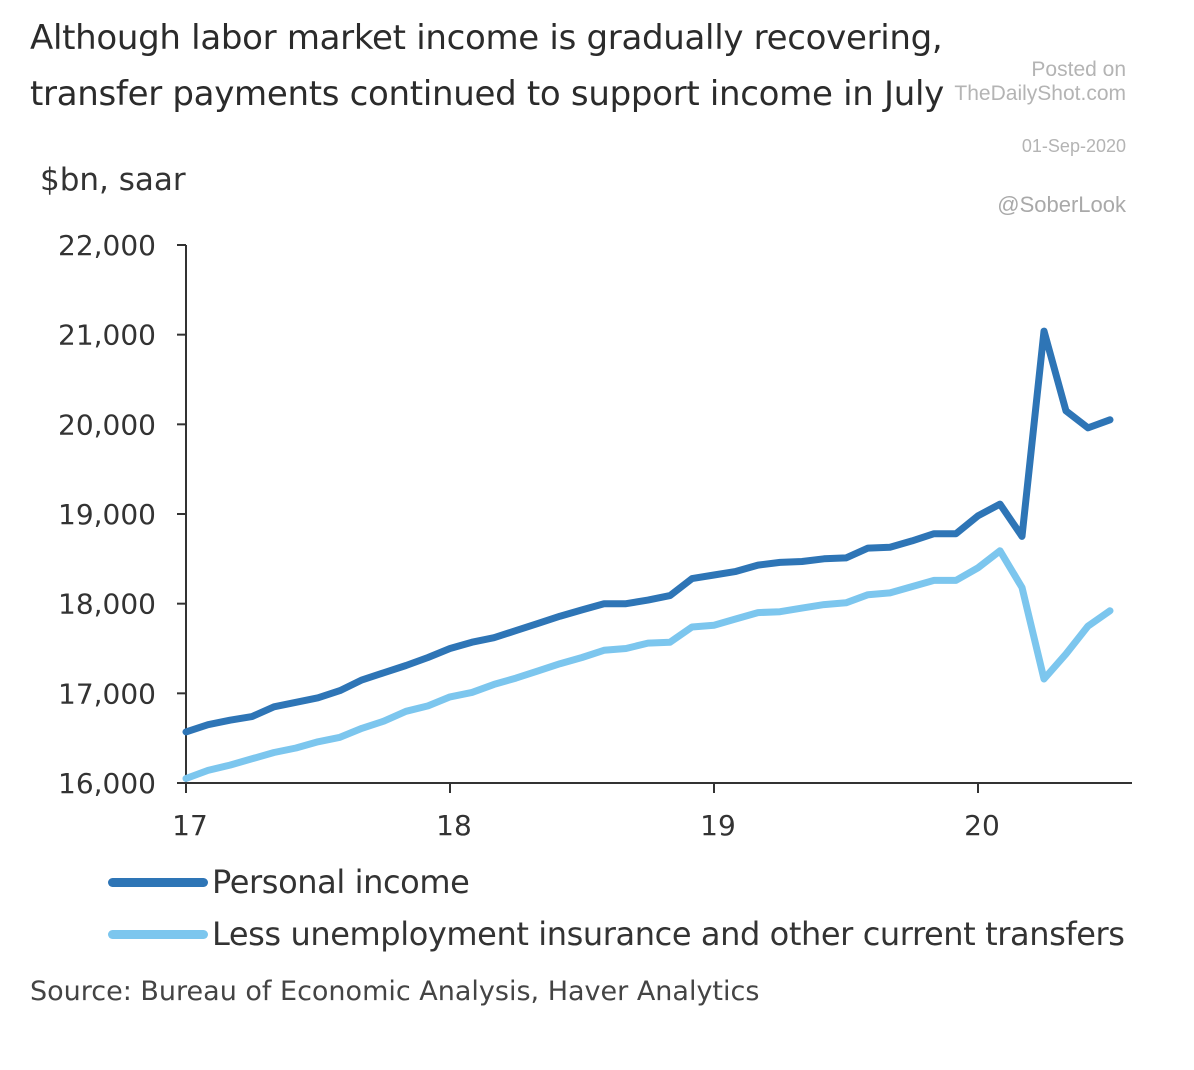 Image resolution: width=1194 pixels, height=1070 pixels. Describe the element at coordinates (1061, 204) in the screenshot. I see `watermark-handle: @SoberLook` at that location.